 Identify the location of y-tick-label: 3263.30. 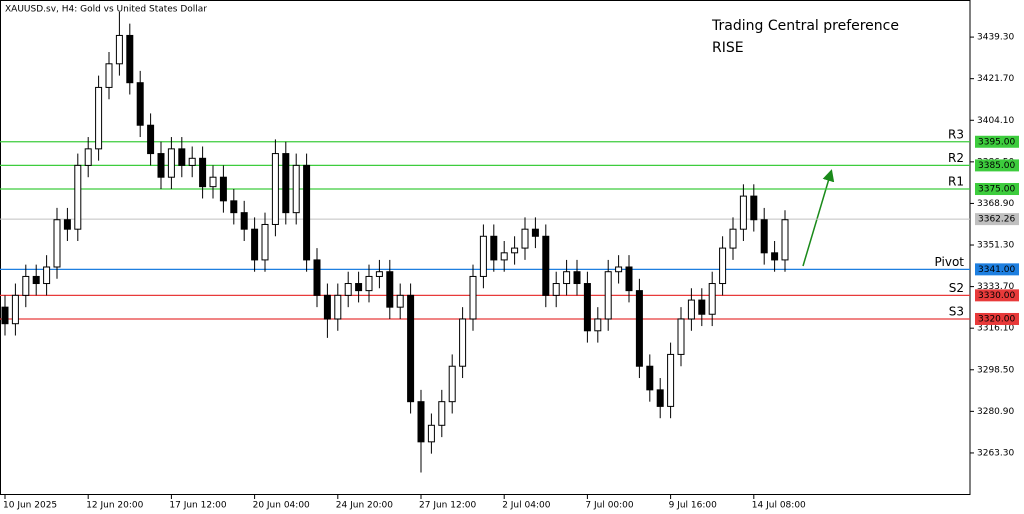
(995, 453).